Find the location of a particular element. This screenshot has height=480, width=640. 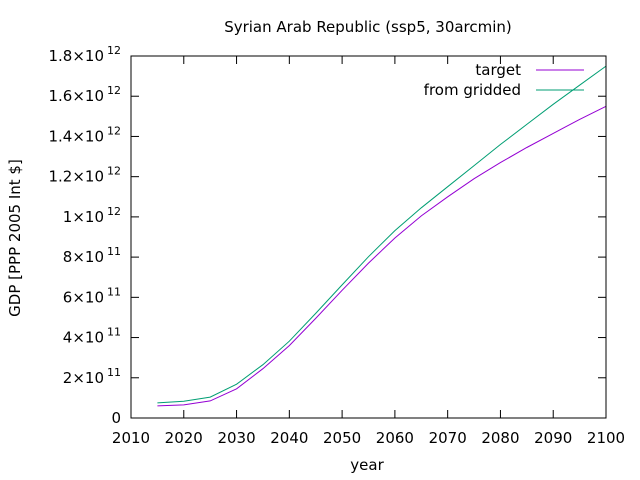

y-tick-mantissa: 4×10 is located at coordinates (83, 338).